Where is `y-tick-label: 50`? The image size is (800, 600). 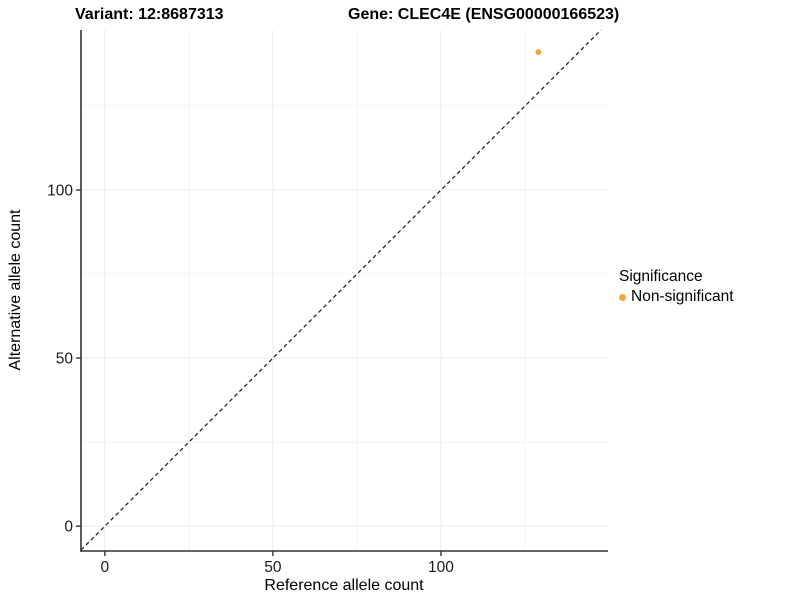 y-tick-label: 50 is located at coordinates (65, 359).